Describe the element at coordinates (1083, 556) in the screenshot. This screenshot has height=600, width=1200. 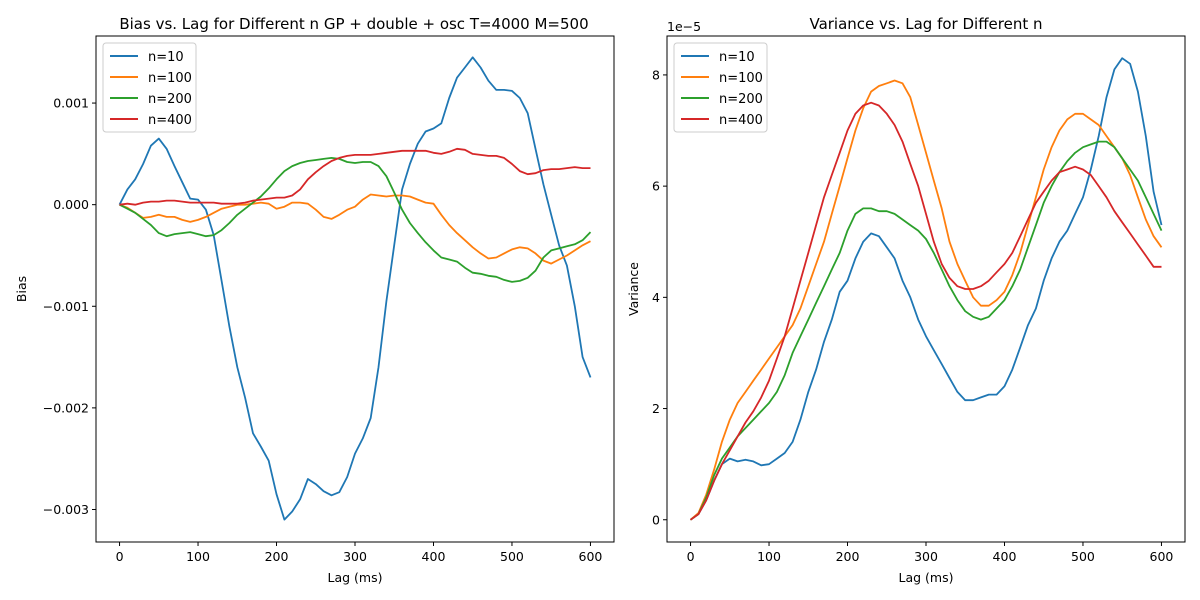
I see `variance-x-tick-label: 500` at that location.